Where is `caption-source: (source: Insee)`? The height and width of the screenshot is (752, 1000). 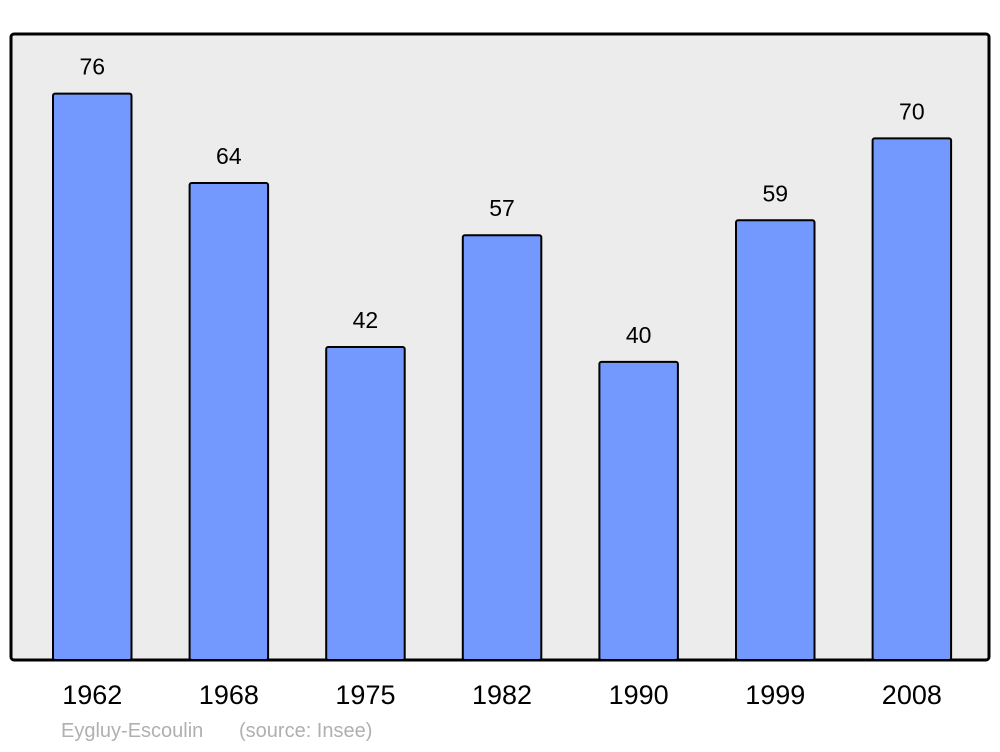 caption-source: (source: Insee) is located at coordinates (305, 731).